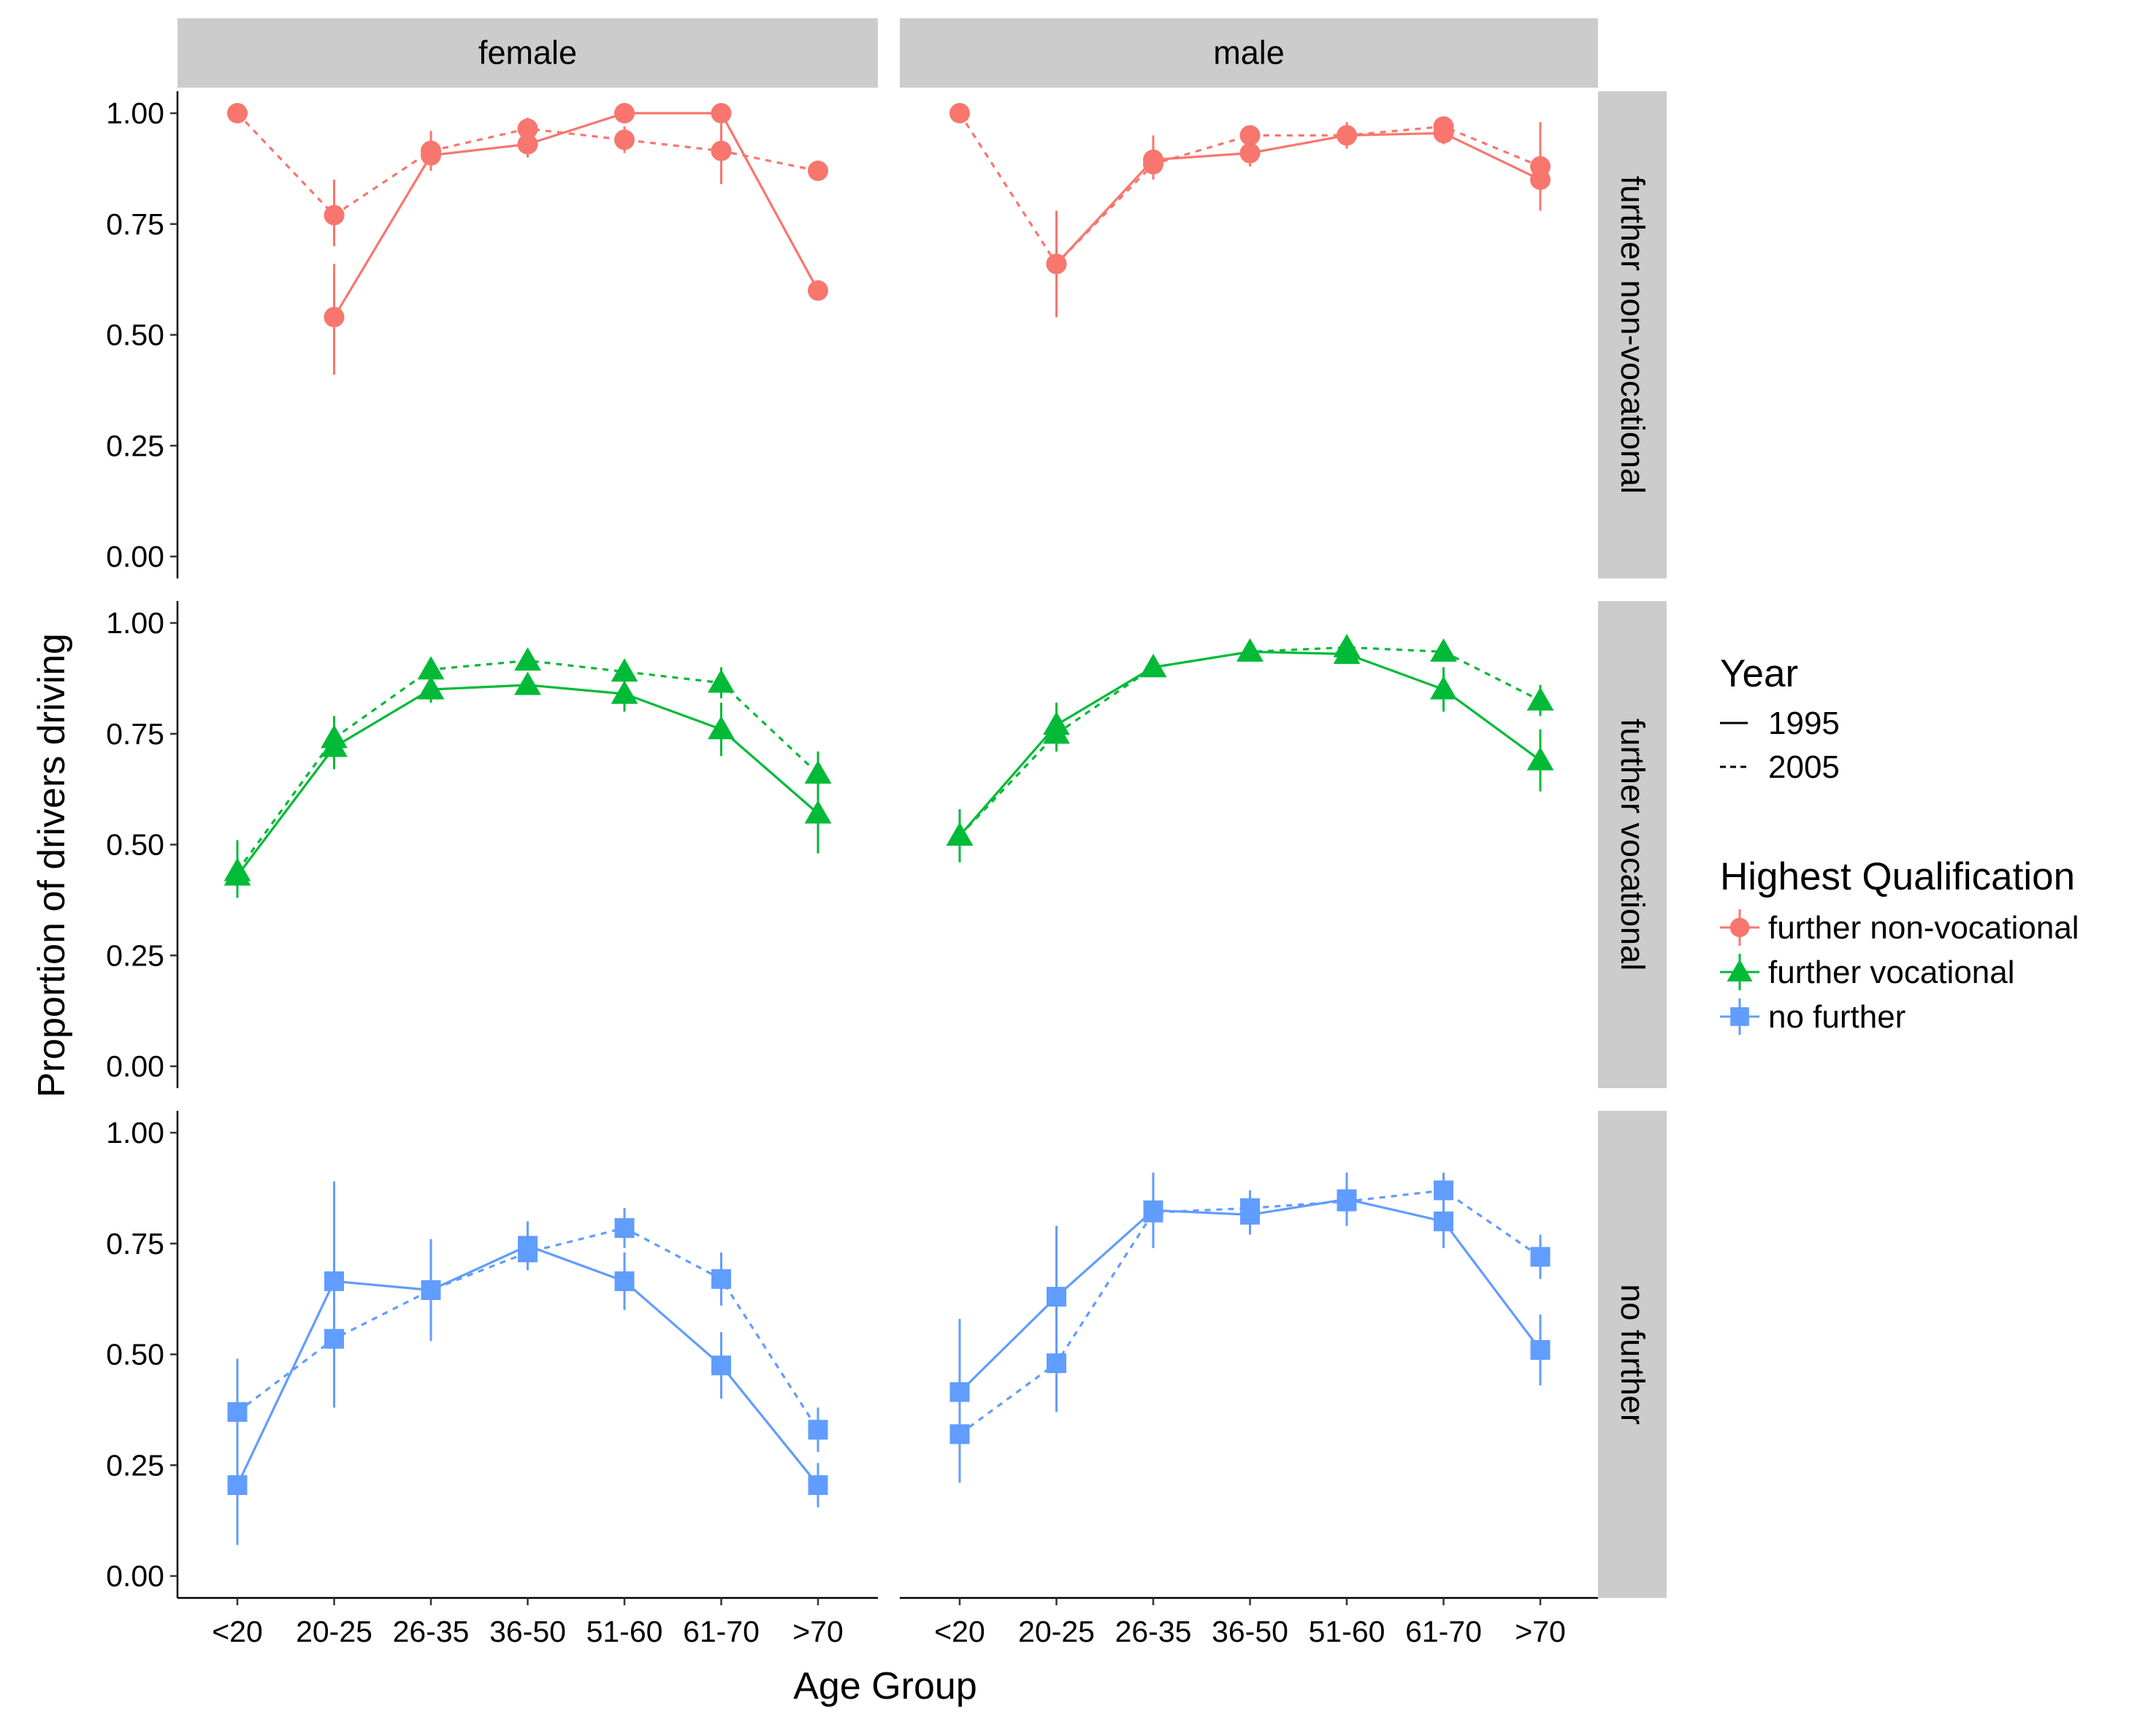 The image size is (2156, 1725). I want to click on facet-label-no-further: no further, so click(1633, 1354).